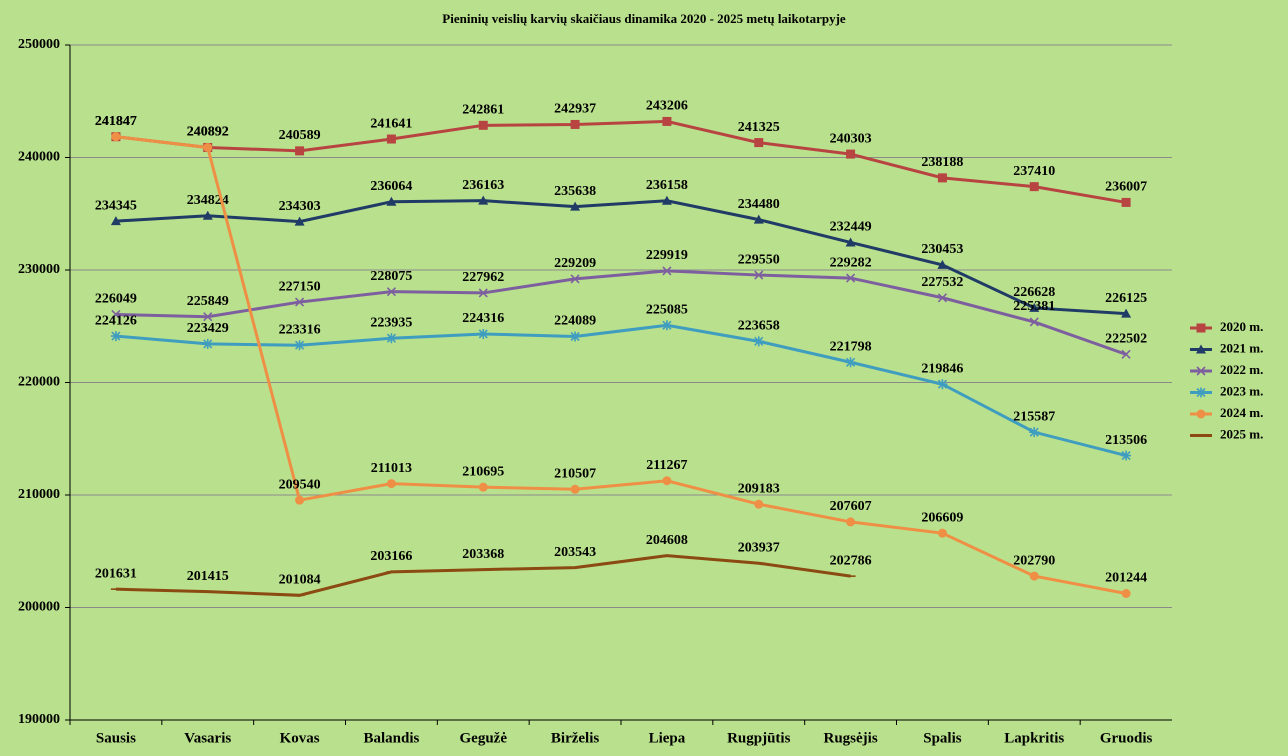  I want to click on data-label: 240303, so click(851, 138).